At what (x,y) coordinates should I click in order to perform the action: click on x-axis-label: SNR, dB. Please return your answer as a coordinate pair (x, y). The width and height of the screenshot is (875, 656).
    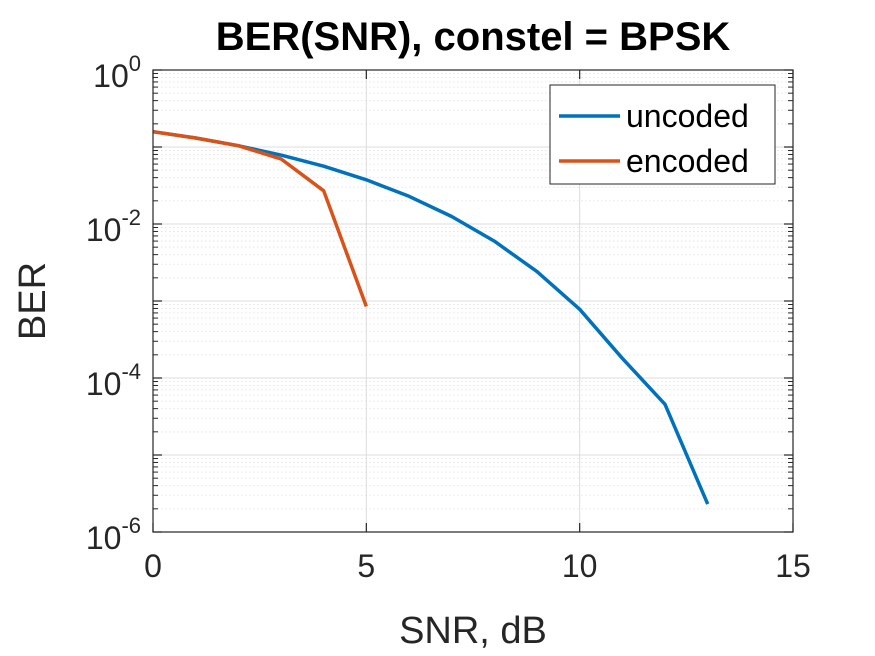
    Looking at the image, I should click on (473, 631).